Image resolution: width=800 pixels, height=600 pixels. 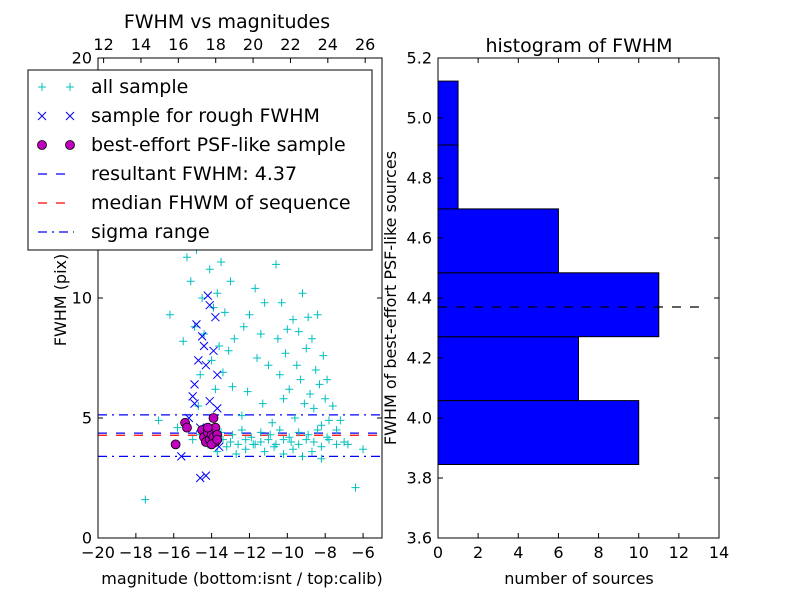 What do you see at coordinates (218, 145) in the screenshot?
I see `legend-label-2: best-effort PSF-like sample` at bounding box center [218, 145].